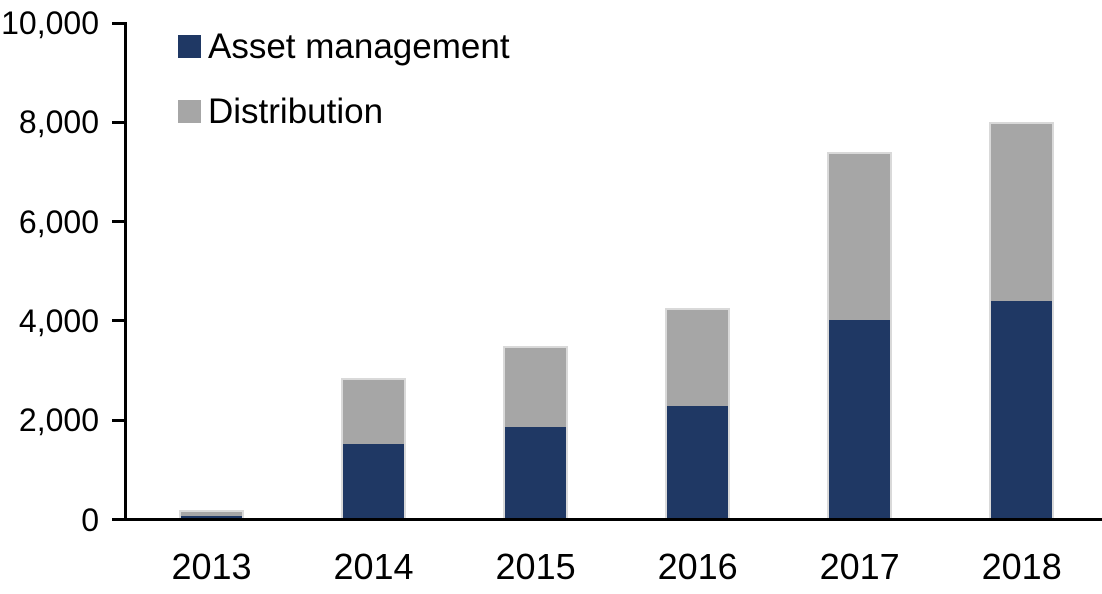  Describe the element at coordinates (535, 566) in the screenshot. I see `x-tick-label-2015: 2015` at that location.